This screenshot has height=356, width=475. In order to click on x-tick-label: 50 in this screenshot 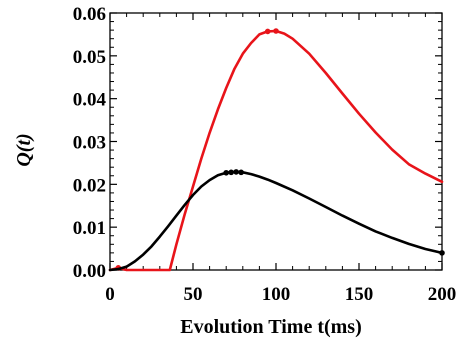, I will do `click(193, 294)`.